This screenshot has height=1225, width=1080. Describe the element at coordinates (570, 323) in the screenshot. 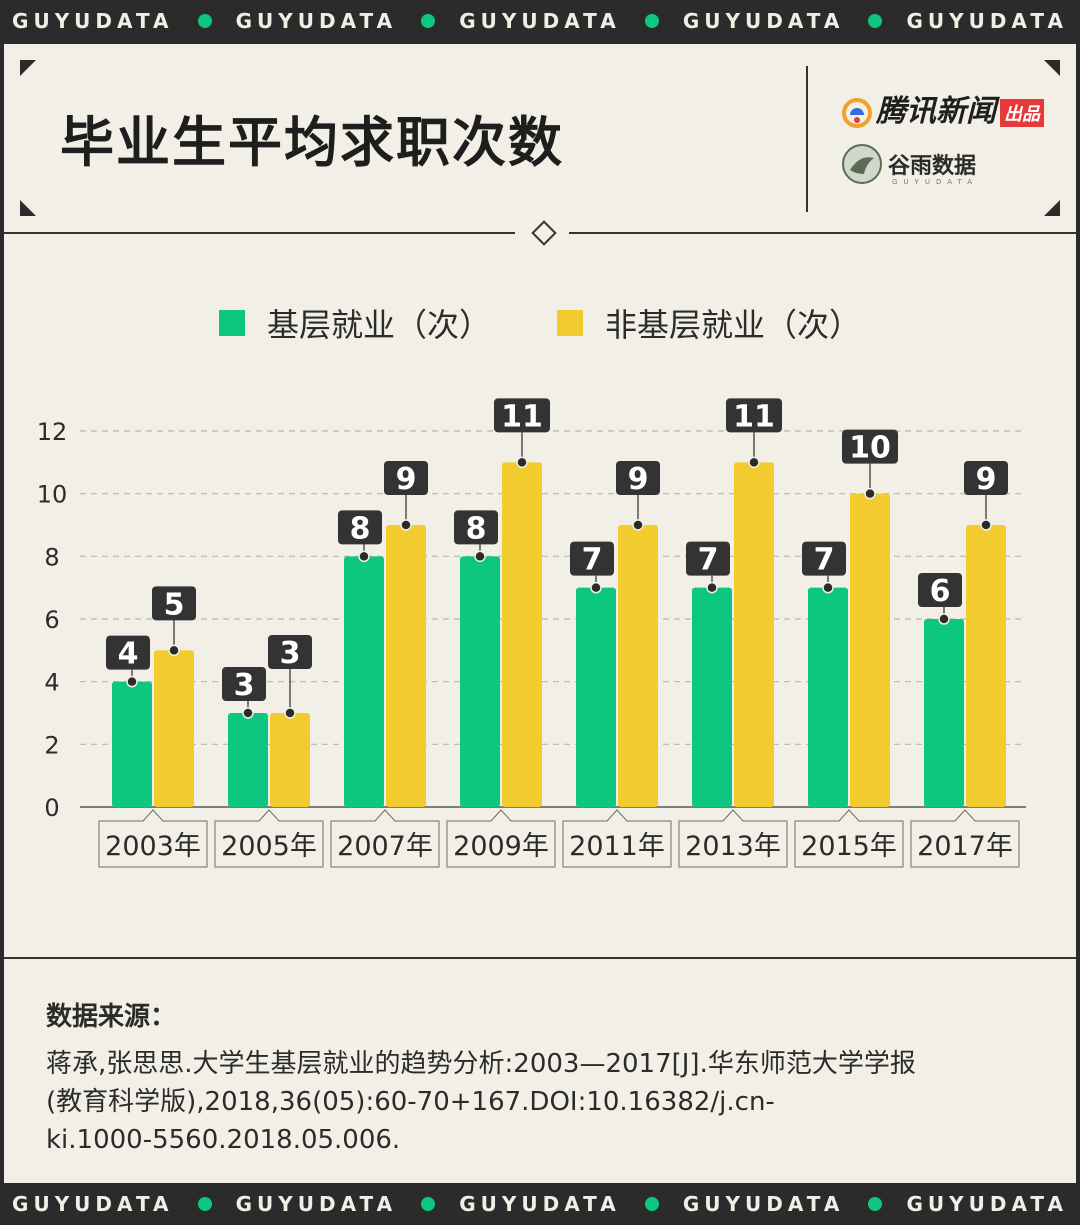

I see `legend-swatch-yellow` at that location.